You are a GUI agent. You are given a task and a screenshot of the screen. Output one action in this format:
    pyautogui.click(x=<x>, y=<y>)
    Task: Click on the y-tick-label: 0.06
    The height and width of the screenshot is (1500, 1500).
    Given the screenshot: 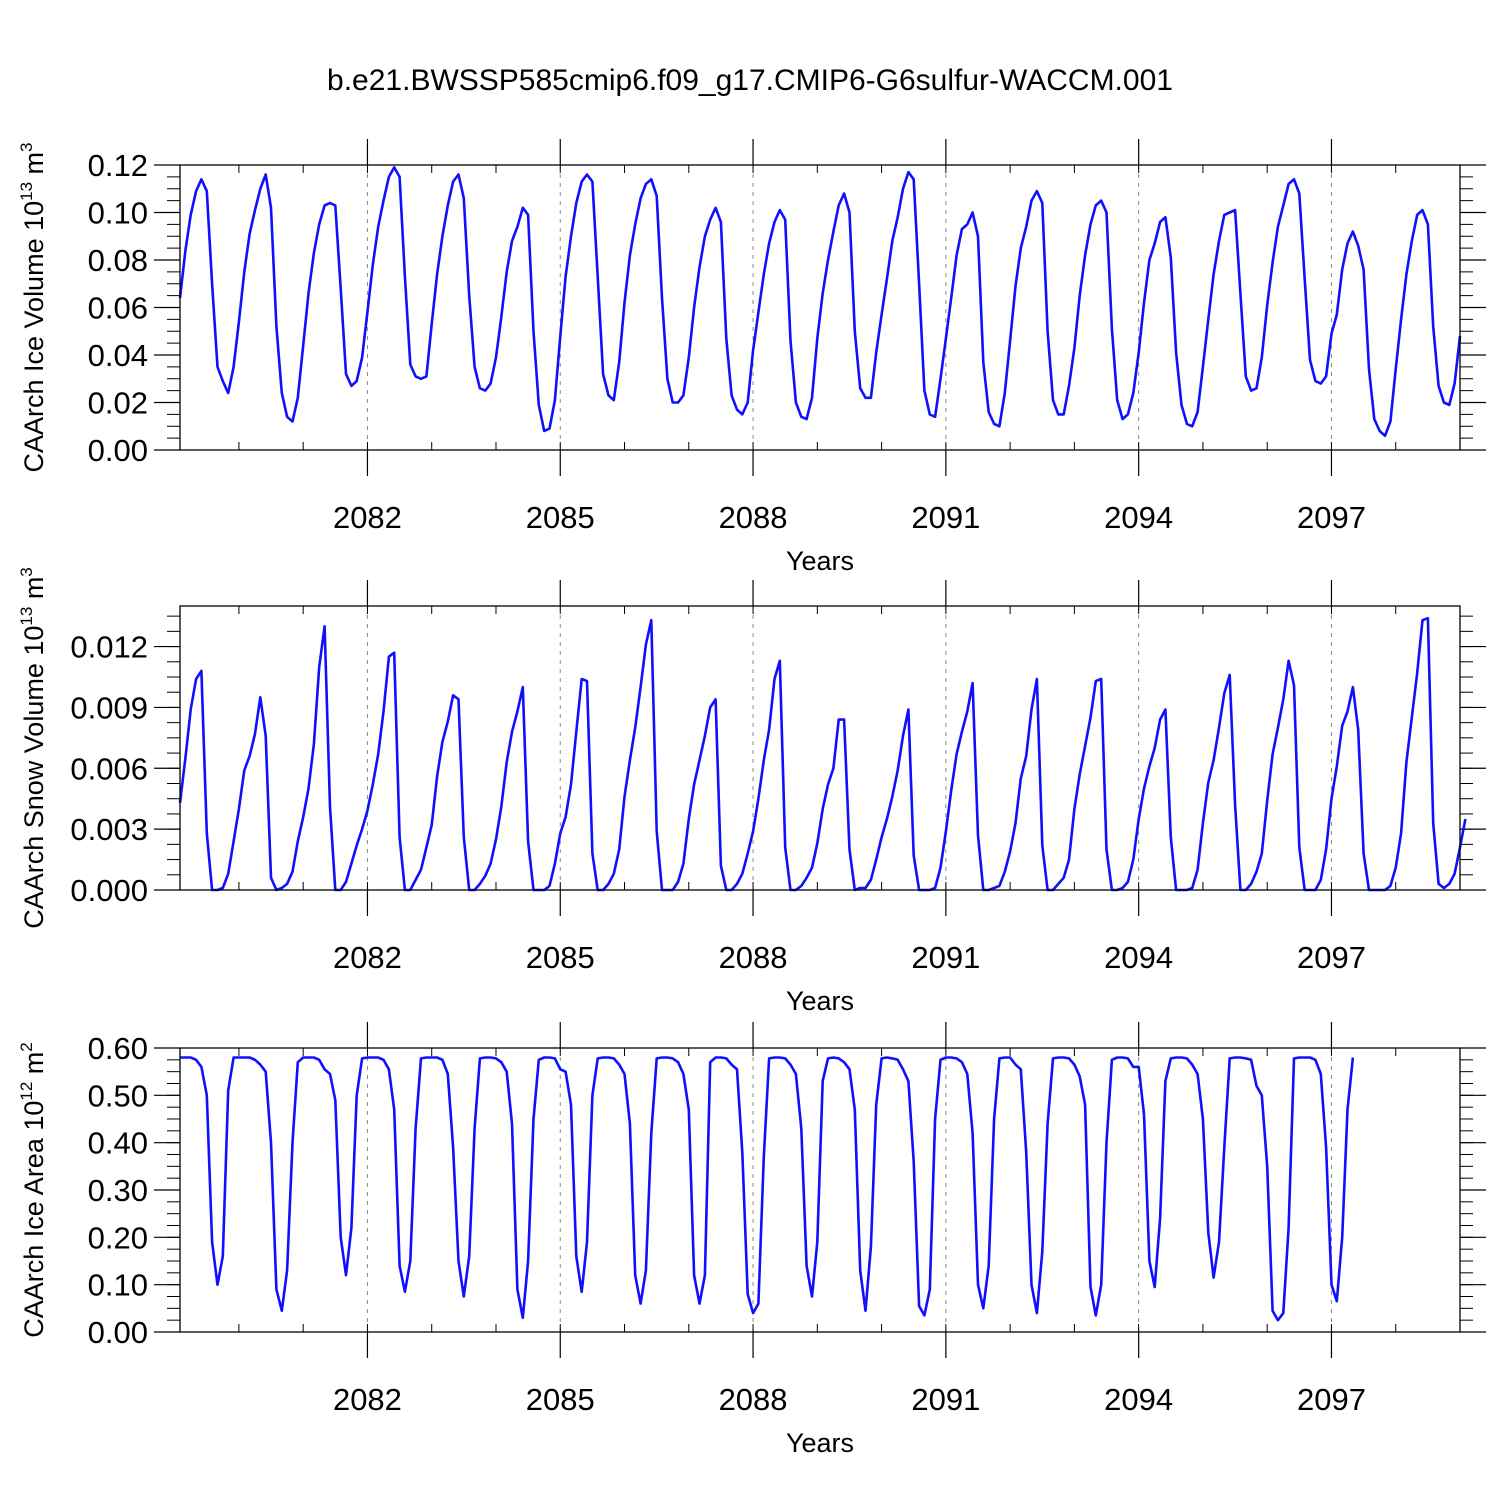 What is the action you would take?
    pyautogui.click(x=118, y=308)
    